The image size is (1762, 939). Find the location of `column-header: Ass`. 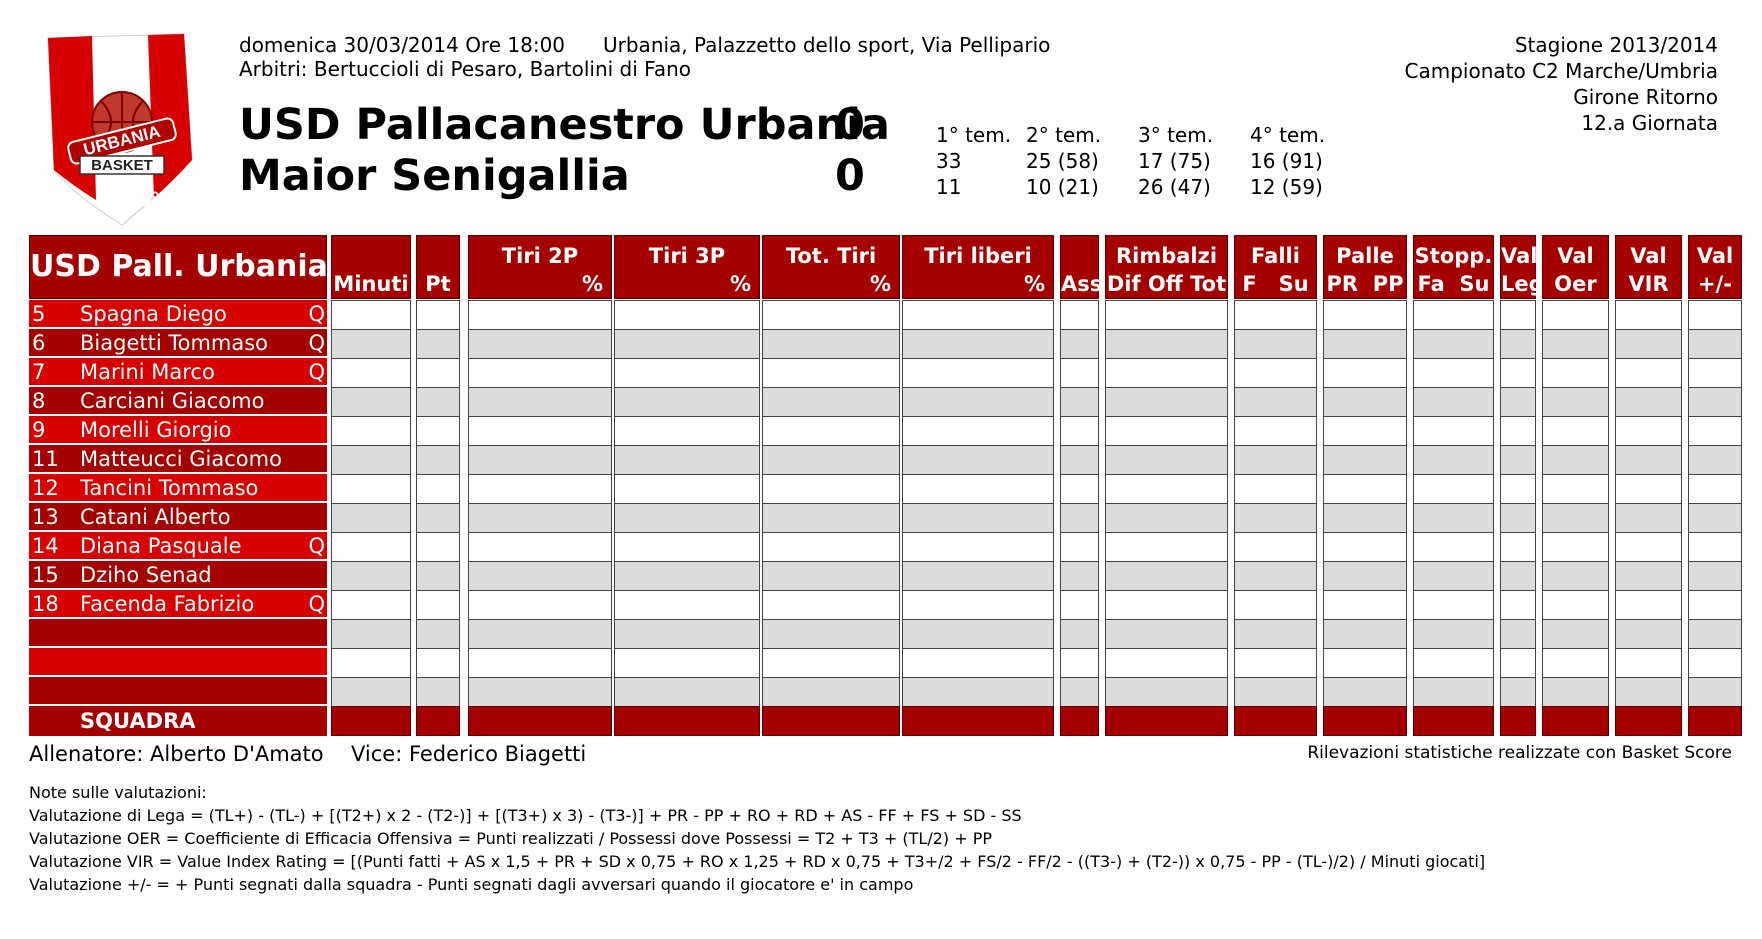

column-header: Ass is located at coordinates (1081, 267).